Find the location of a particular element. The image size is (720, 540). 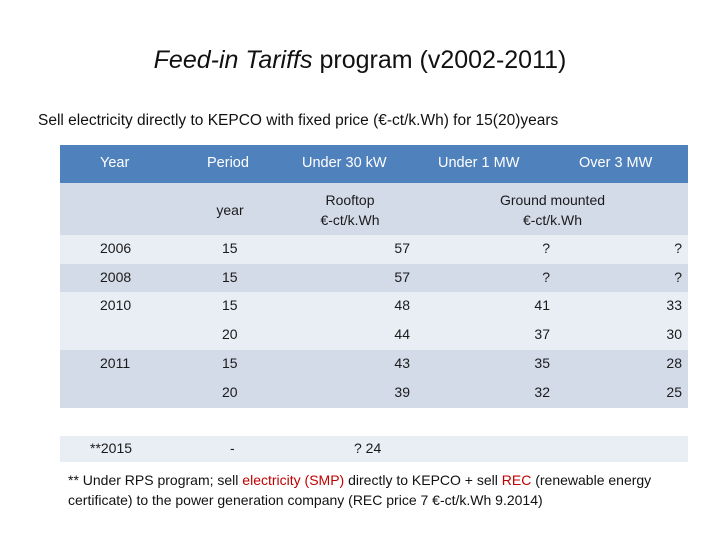

cell-year: **2015 is located at coordinates (111, 448).